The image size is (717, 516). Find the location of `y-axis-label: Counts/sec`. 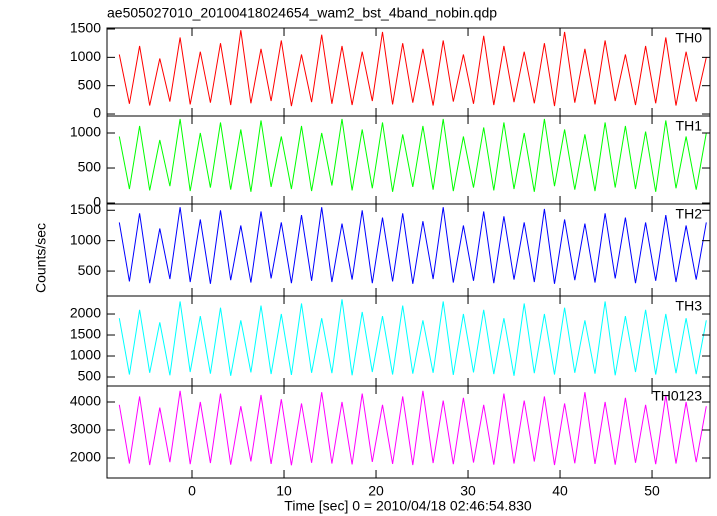

y-axis-label: Counts/sec is located at coordinates (41, 258).